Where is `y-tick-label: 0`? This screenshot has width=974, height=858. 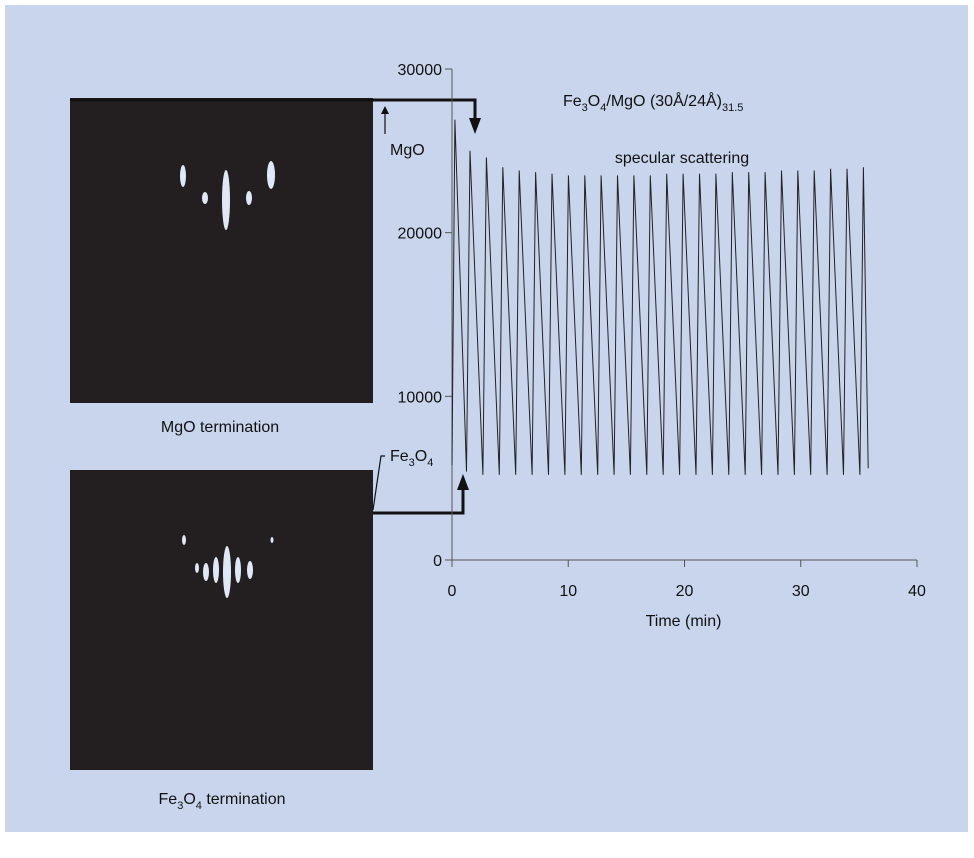
y-tick-label: 0 is located at coordinates (437, 561).